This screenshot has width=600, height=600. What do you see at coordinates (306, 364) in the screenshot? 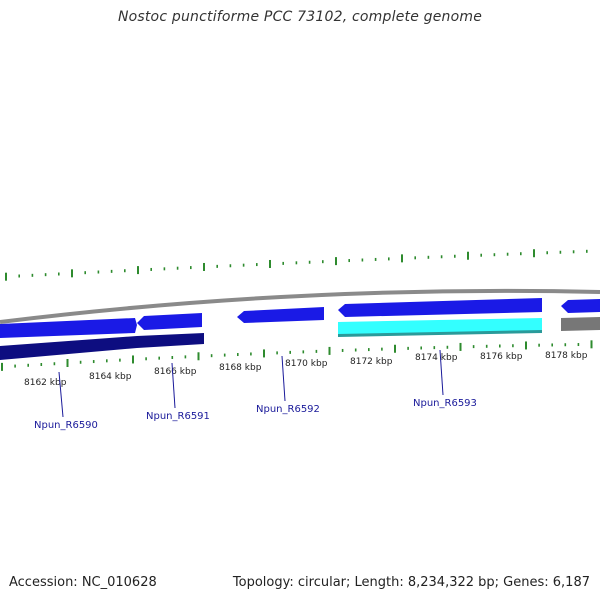
I see `axis-tick-label: 8170 kbp` at bounding box center [306, 364].